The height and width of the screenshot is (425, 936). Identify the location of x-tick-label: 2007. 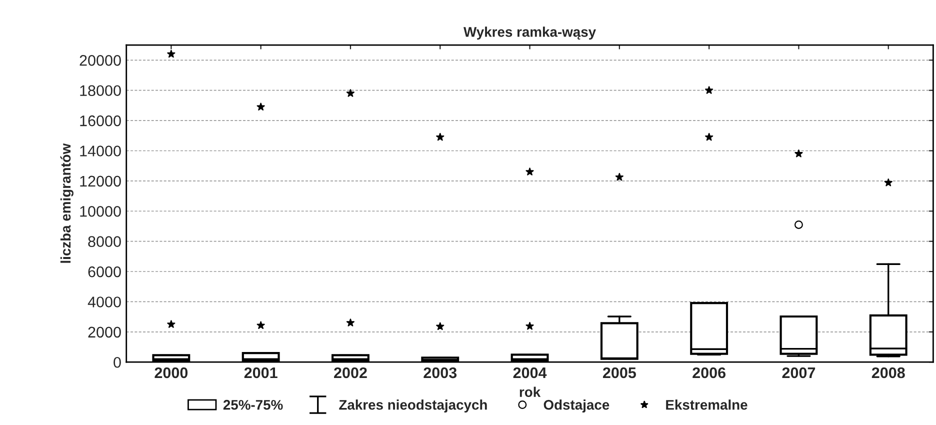
(799, 372).